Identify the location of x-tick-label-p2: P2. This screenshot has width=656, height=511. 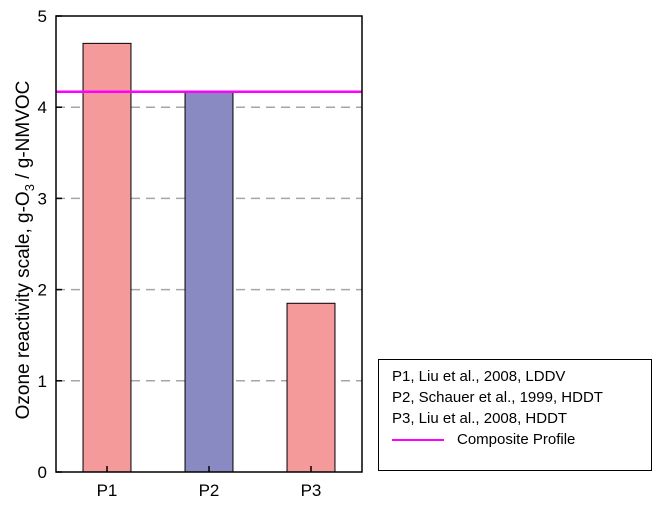
(209, 490).